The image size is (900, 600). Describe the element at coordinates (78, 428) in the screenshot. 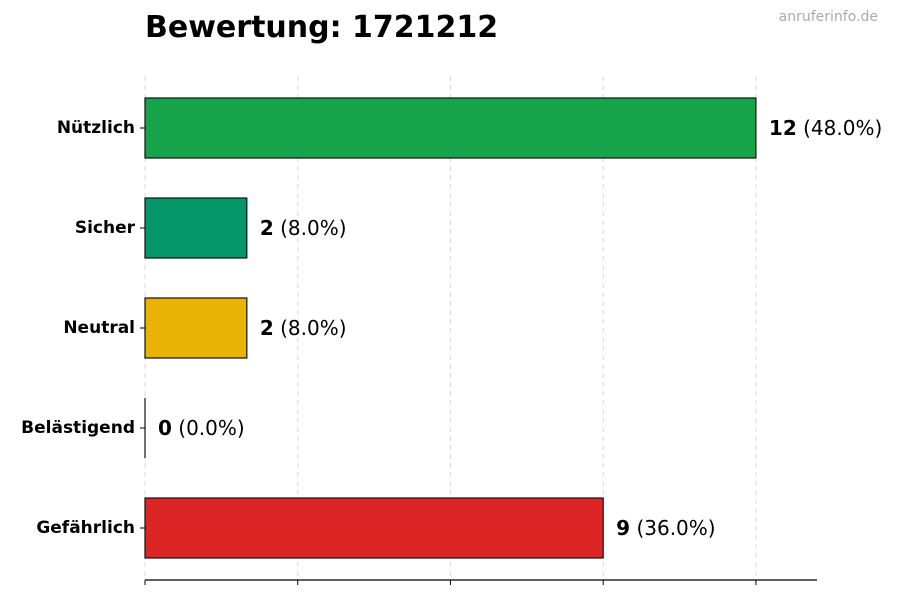

I see `category-label: Belästigend` at that location.